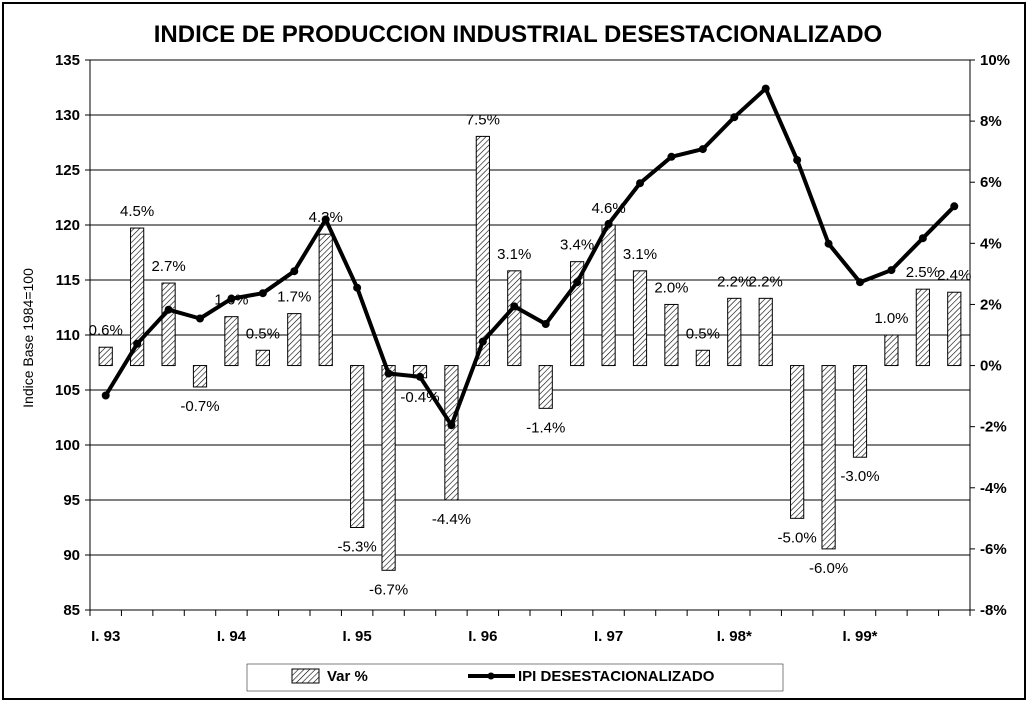 The image size is (1032, 706). What do you see at coordinates (232, 636) in the screenshot?
I see `x-tick-label: I. 94` at bounding box center [232, 636].